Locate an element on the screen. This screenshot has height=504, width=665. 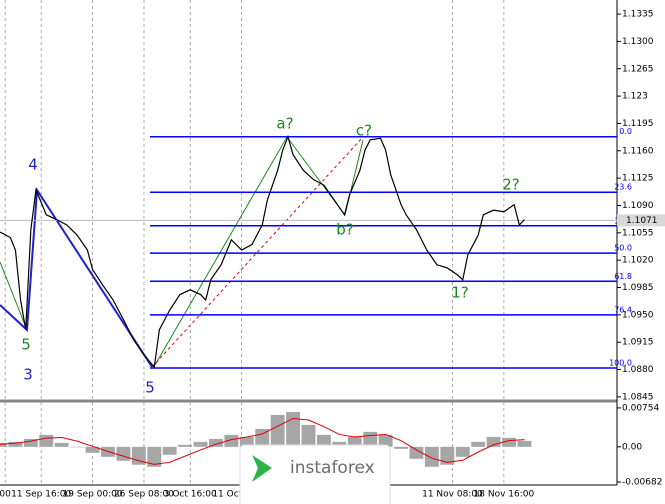
y-tick-label: 1.0845 is located at coordinates (638, 397).